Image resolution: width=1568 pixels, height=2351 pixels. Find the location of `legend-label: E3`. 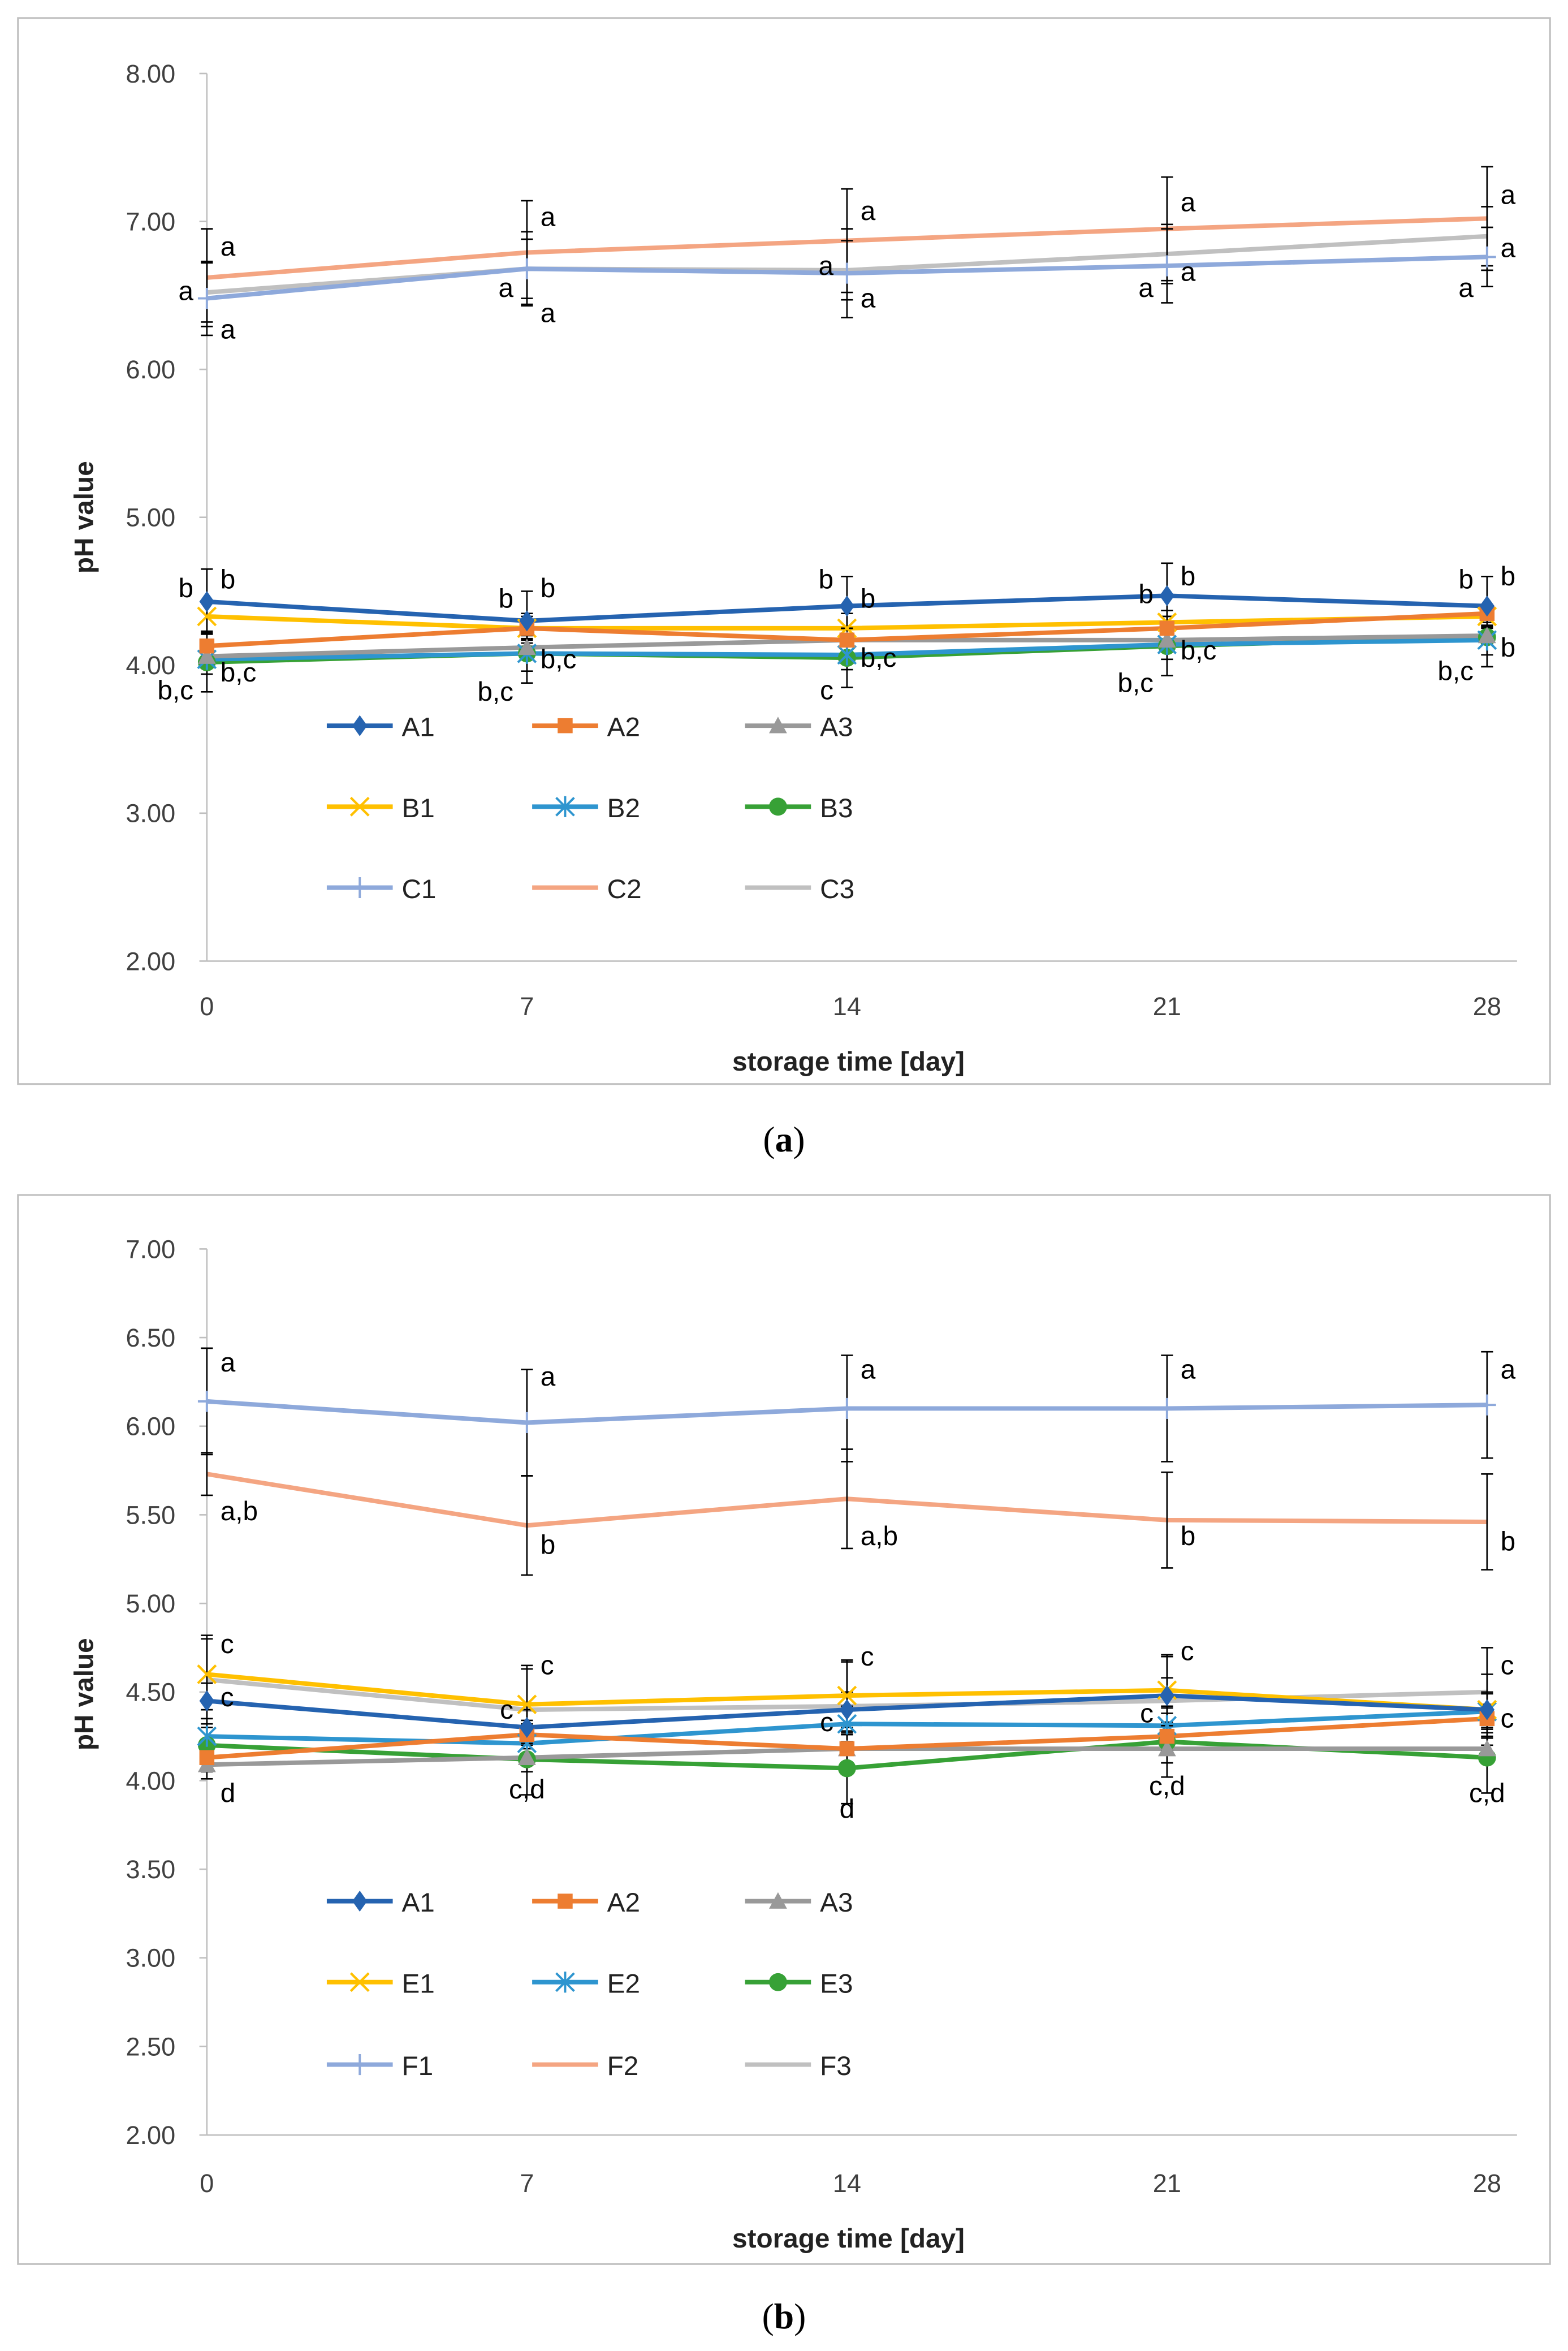

legend-label: E3 is located at coordinates (836, 1984).